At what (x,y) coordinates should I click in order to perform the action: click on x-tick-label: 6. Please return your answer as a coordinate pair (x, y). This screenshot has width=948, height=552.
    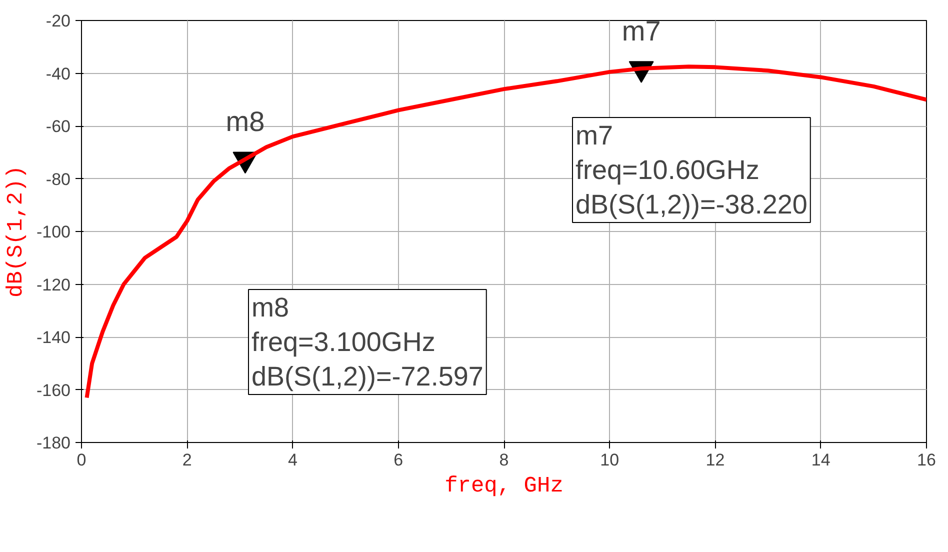
    Looking at the image, I should click on (399, 460).